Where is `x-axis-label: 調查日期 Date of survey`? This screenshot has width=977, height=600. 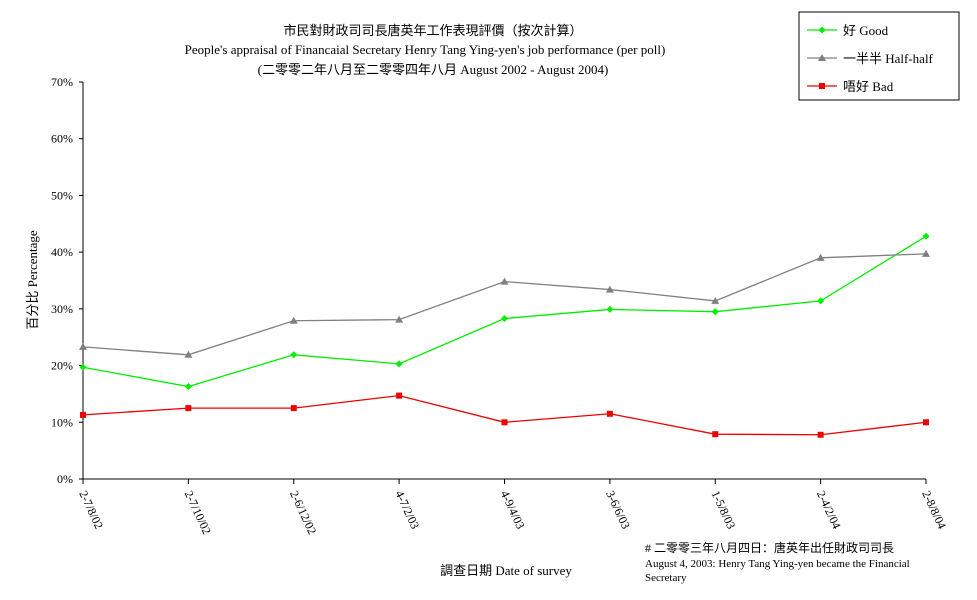
x-axis-label: 調查日期 Date of survey is located at coordinates (506, 570).